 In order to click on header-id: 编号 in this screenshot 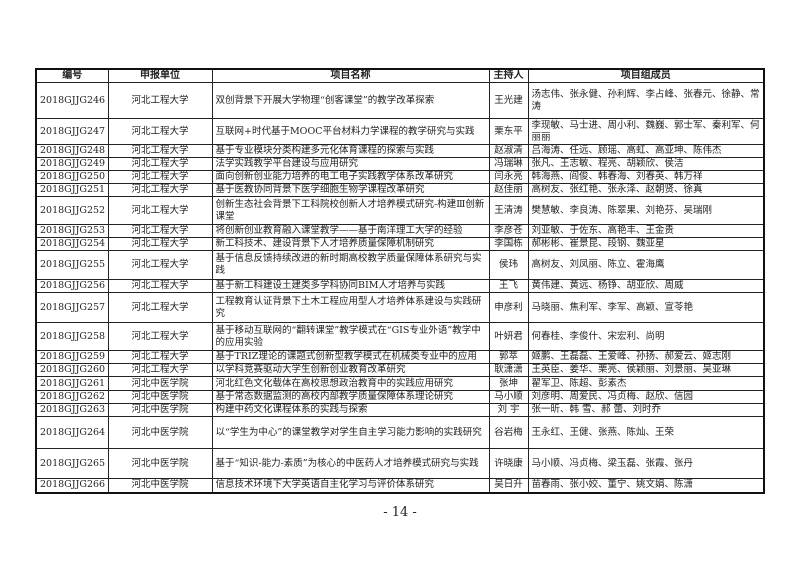, I will do `click(72, 75)`.